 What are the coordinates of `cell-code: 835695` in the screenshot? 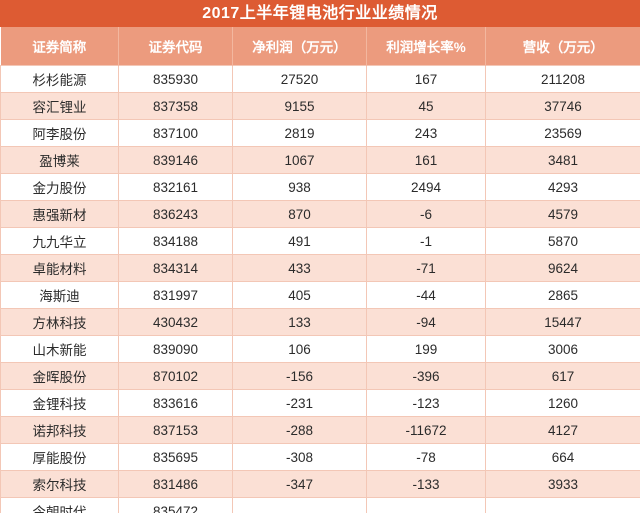 It's located at (175, 457).